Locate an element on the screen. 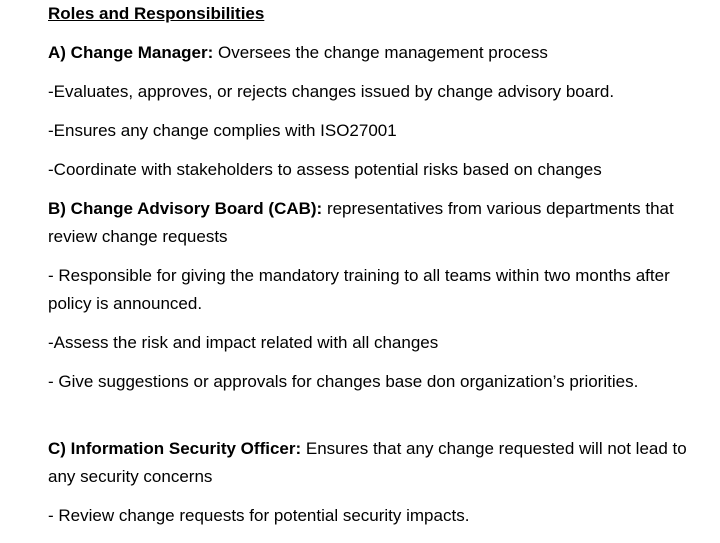  paragraph-lead: B) Change Advisory Board (CAB): is located at coordinates (185, 208).